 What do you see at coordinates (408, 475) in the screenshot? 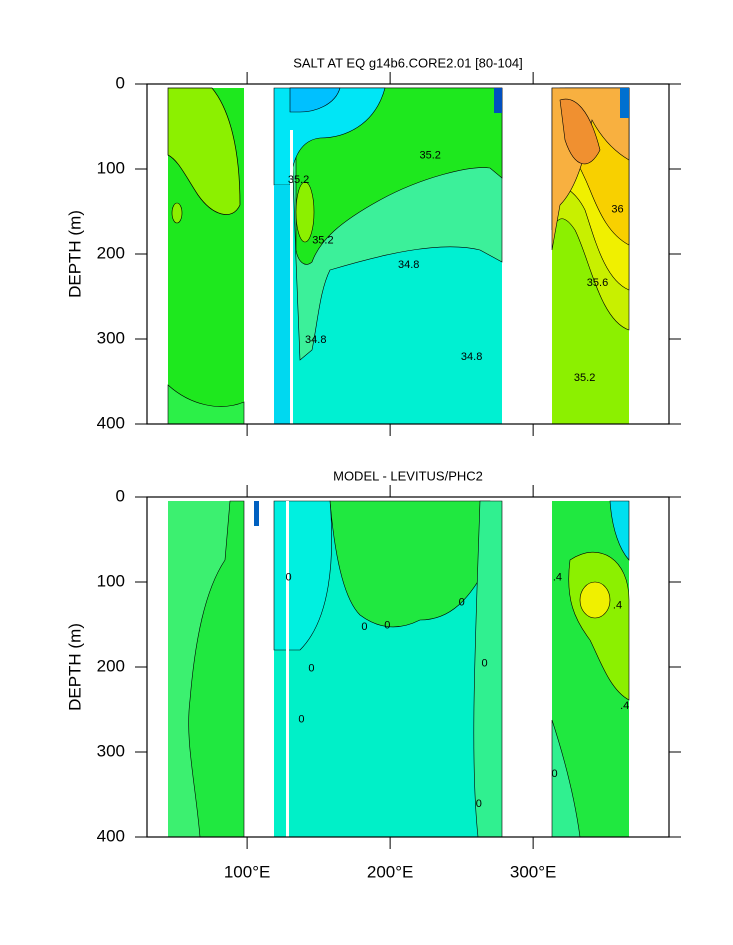
I see `chart-title: MODEL - LEVITUS/PHC2` at bounding box center [408, 475].